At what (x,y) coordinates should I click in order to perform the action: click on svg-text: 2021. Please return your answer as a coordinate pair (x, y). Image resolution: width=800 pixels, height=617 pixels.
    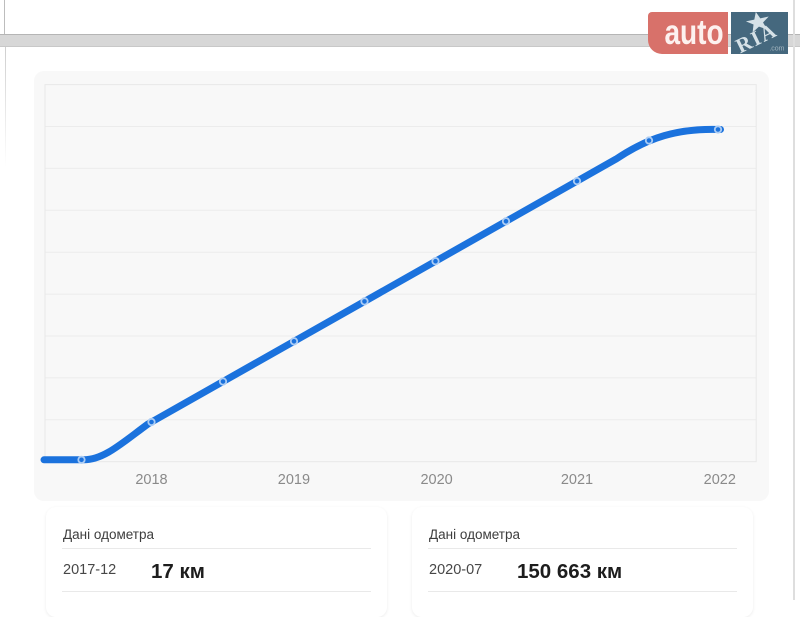
    Looking at the image, I should click on (577, 480).